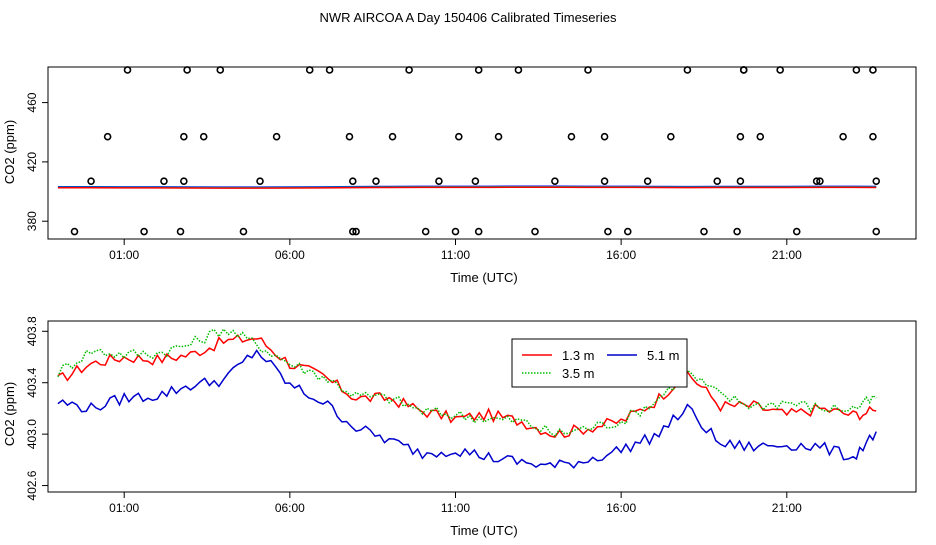  Describe the element at coordinates (290, 508) in the screenshot. I see `bottom-x-tick-label: 06:00` at that location.